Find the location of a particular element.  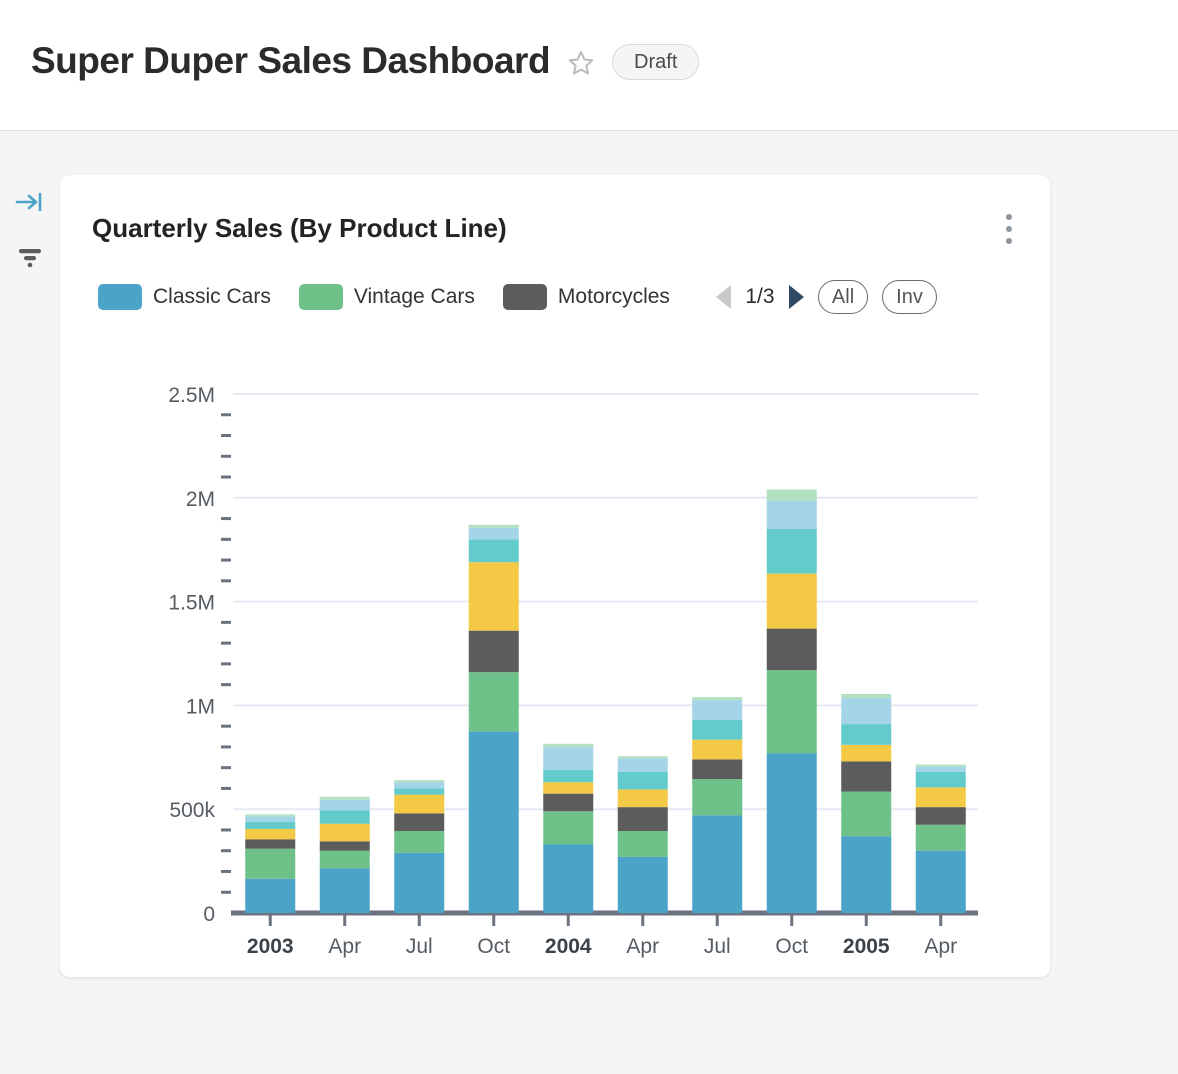

x-axis-tick-label: Apr is located at coordinates (344, 946).